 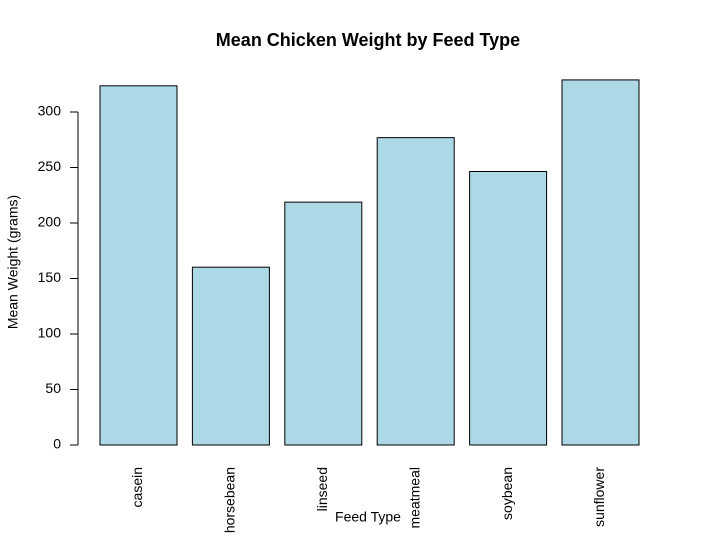 I want to click on x-tick-label: sunflower, so click(x=599, y=497).